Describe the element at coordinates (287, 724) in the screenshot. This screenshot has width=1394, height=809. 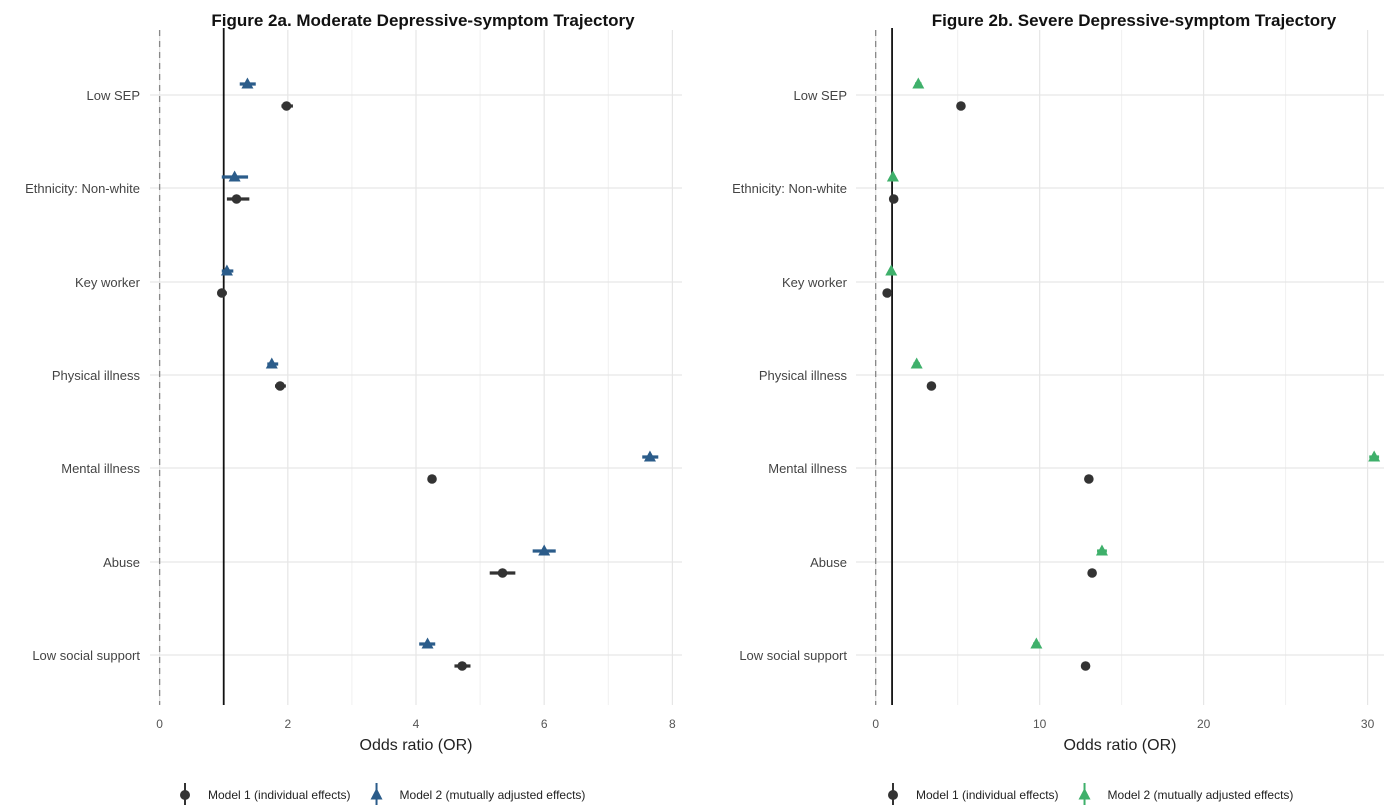
I see `x-tick-label: 2` at that location.